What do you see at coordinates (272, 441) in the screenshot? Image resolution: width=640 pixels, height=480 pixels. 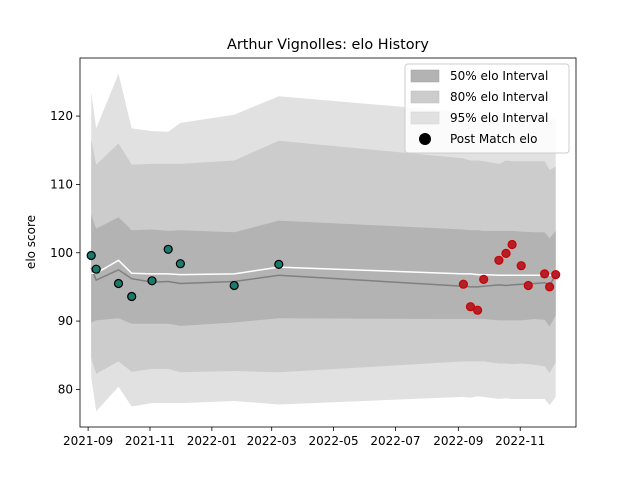 I see `x-tick-label-3: 2022-03` at bounding box center [272, 441].